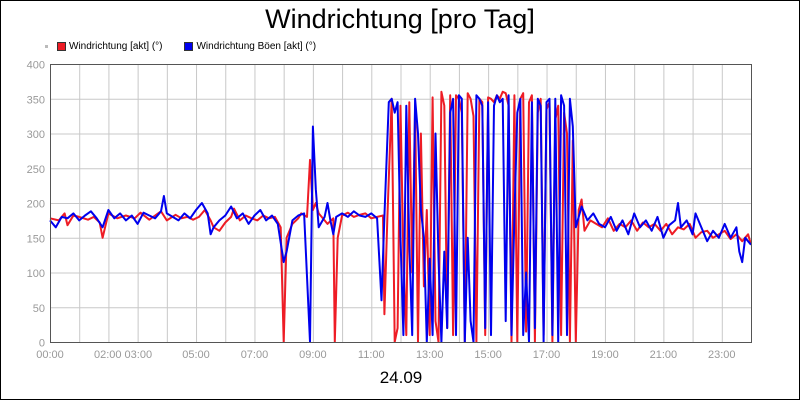 This screenshot has height=400, width=800. I want to click on legend-item-series-2: Windrichtung Böen [akt] (°), so click(250, 46).